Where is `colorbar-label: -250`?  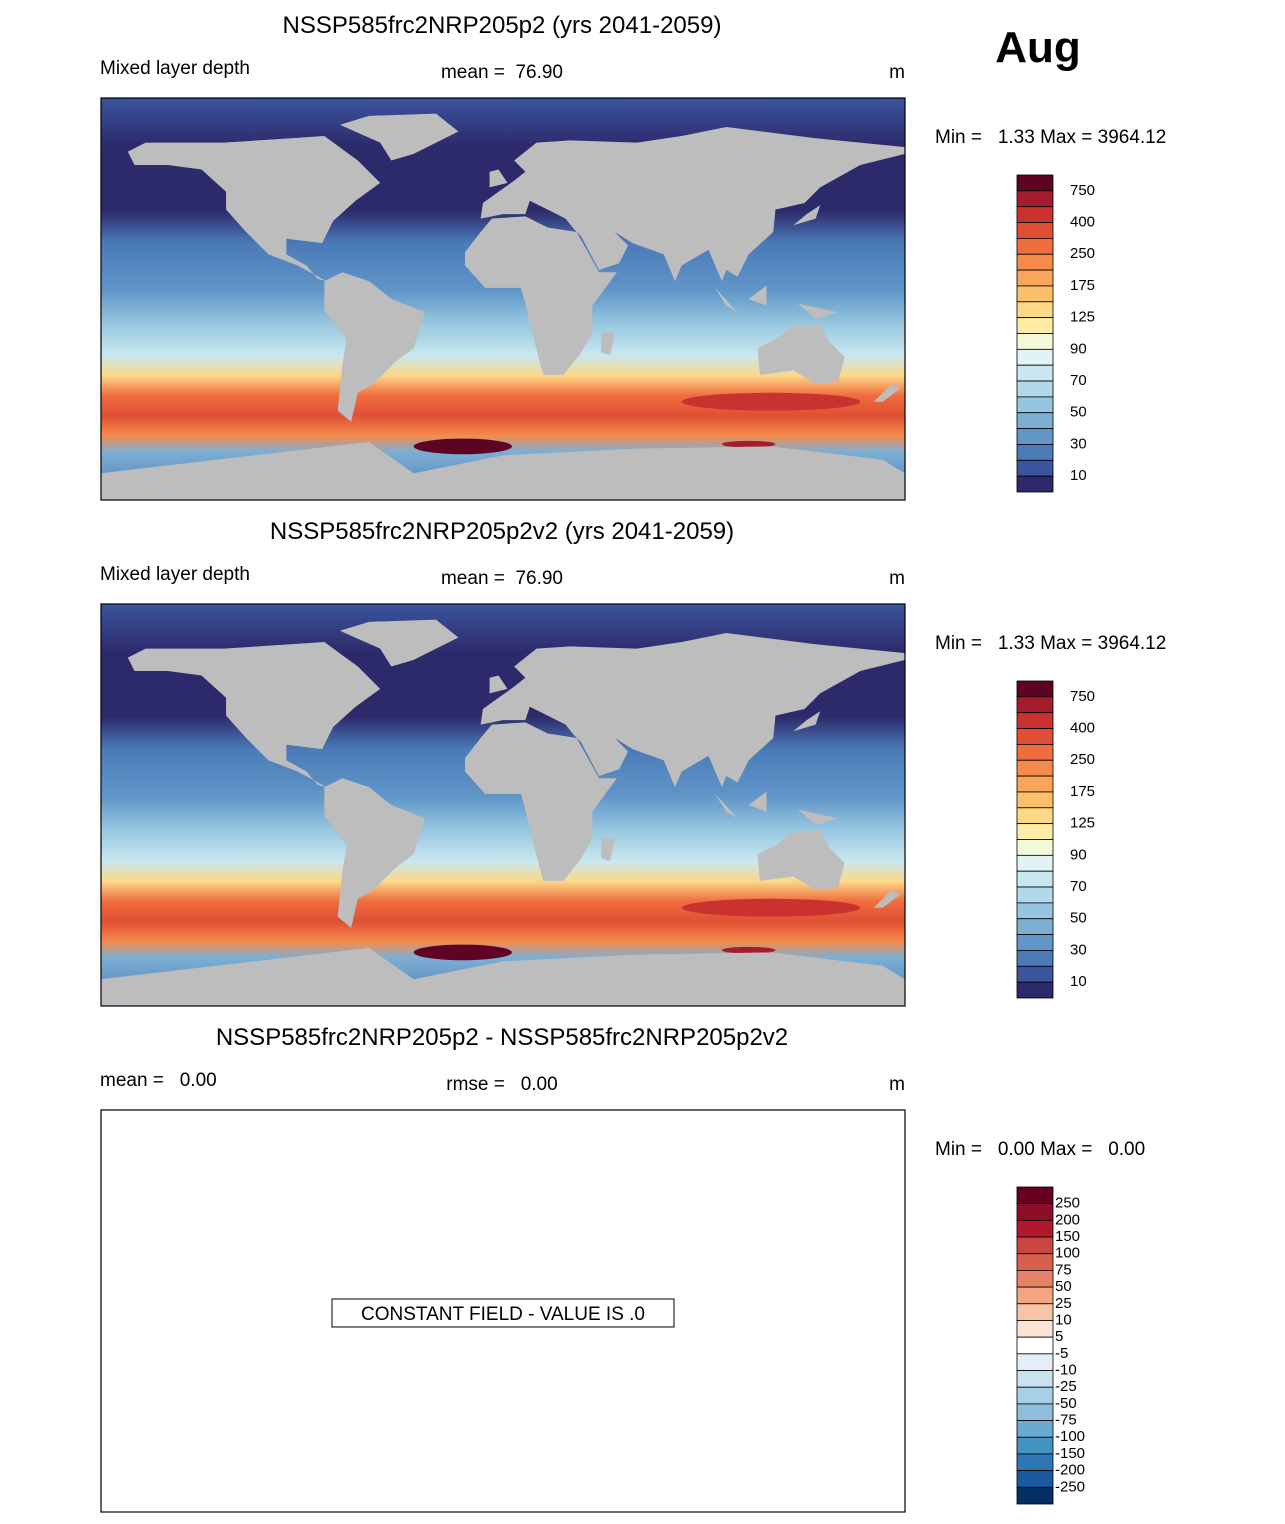
colorbar-label: -250 is located at coordinates (1070, 1486).